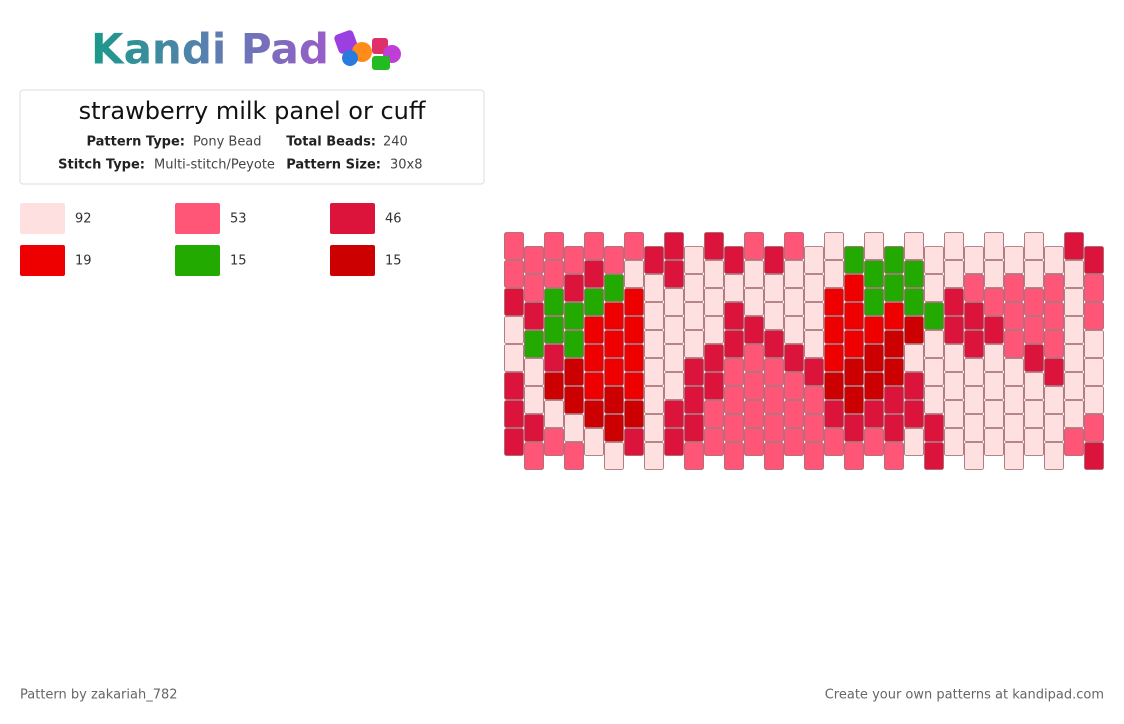 This screenshot has height=724, width=1124. I want to click on color-swatch, so click(352, 218).